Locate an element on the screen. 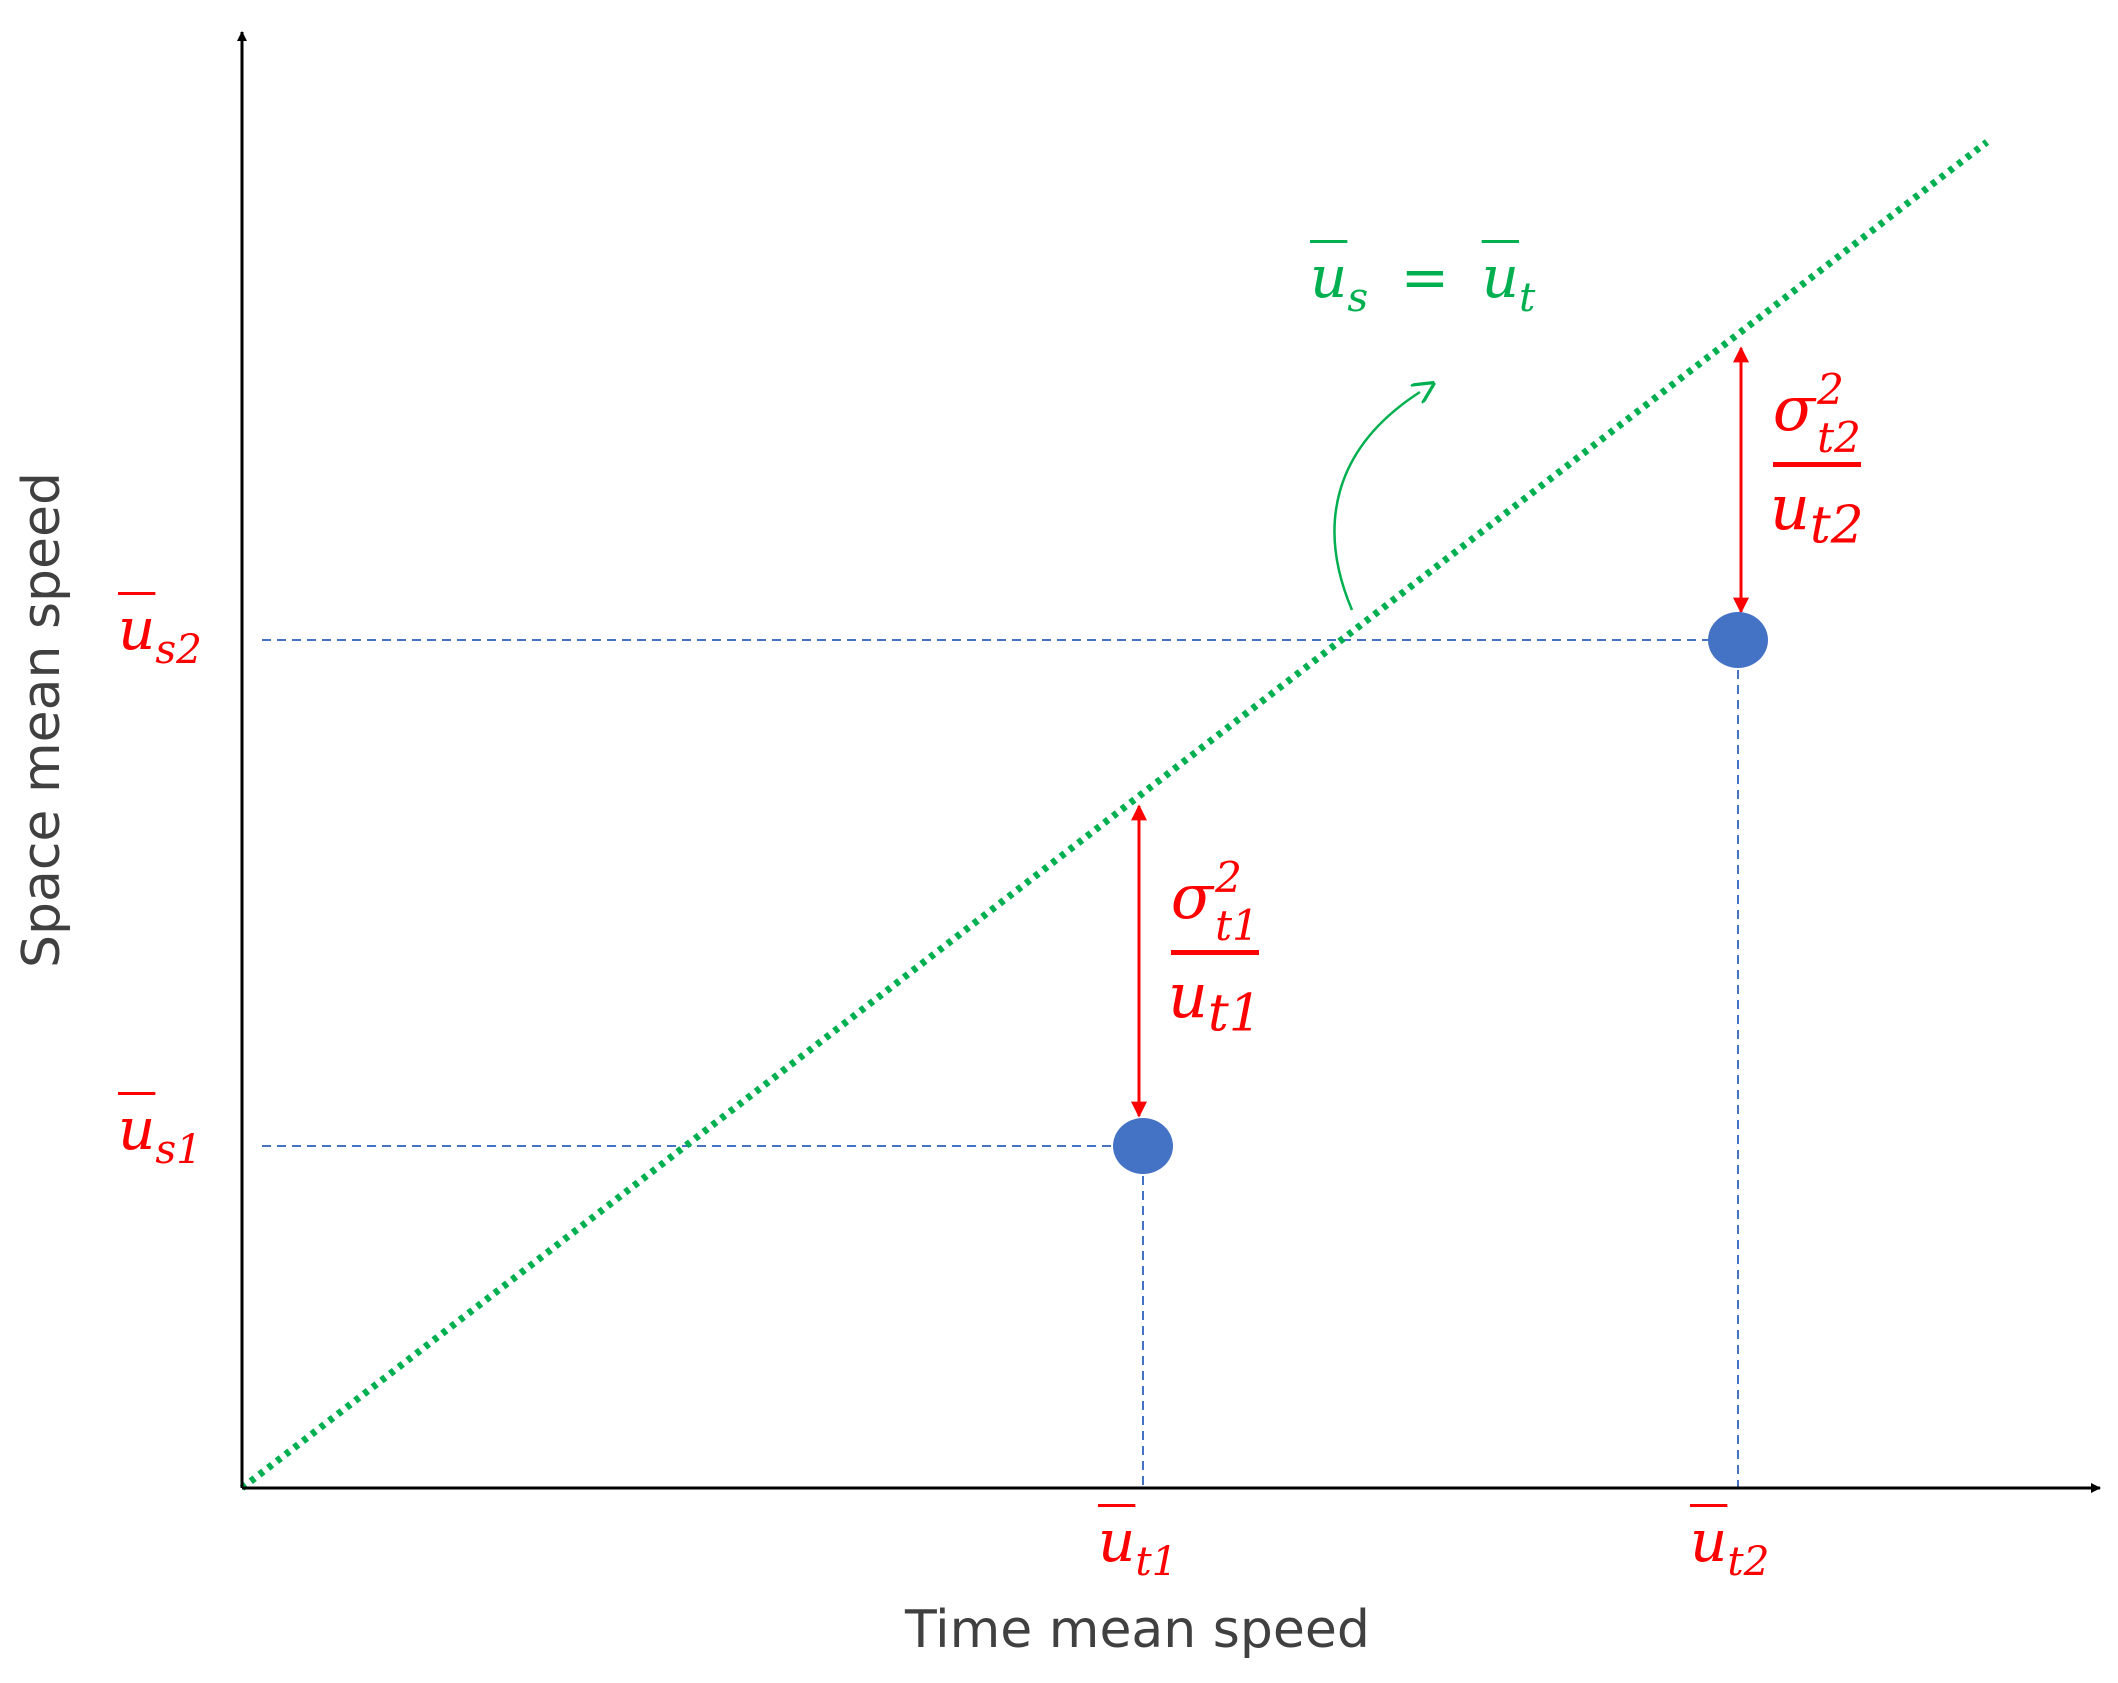  y-label-s1-sub: s1 is located at coordinates (179, 1149).